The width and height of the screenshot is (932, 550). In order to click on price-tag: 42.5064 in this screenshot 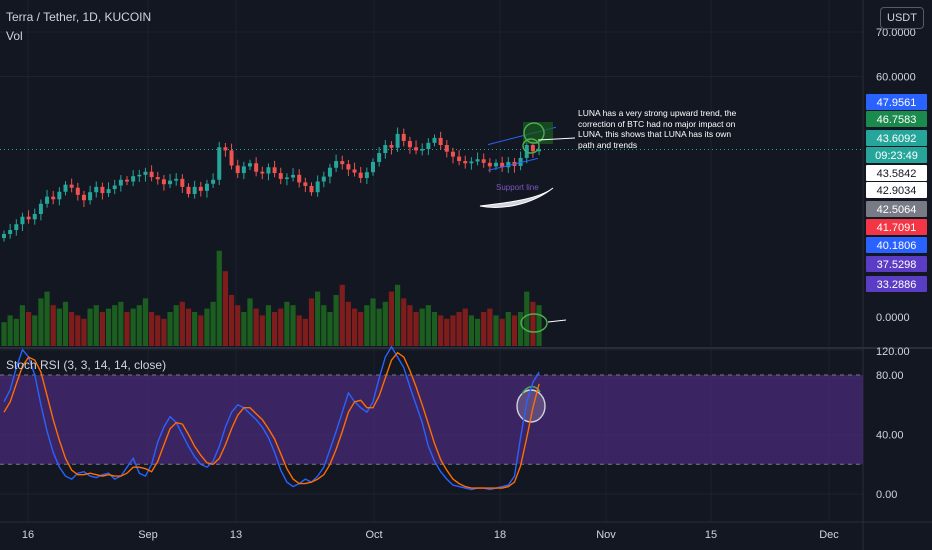, I will do `click(896, 209)`.